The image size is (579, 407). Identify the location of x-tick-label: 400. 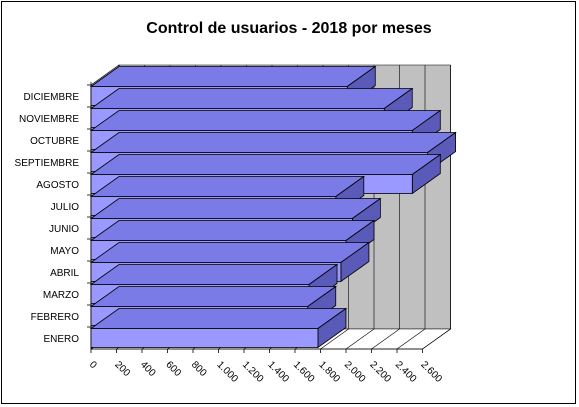
(148, 369).